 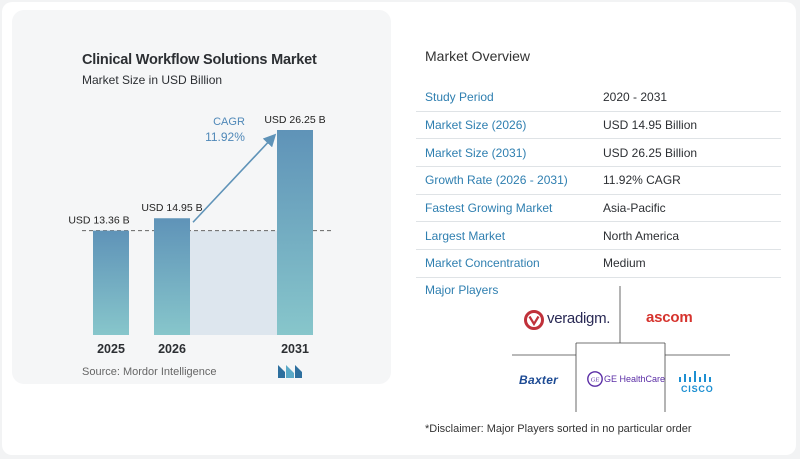 What do you see at coordinates (234, 178) in the screenshot?
I see `cagr-arrow` at bounding box center [234, 178].